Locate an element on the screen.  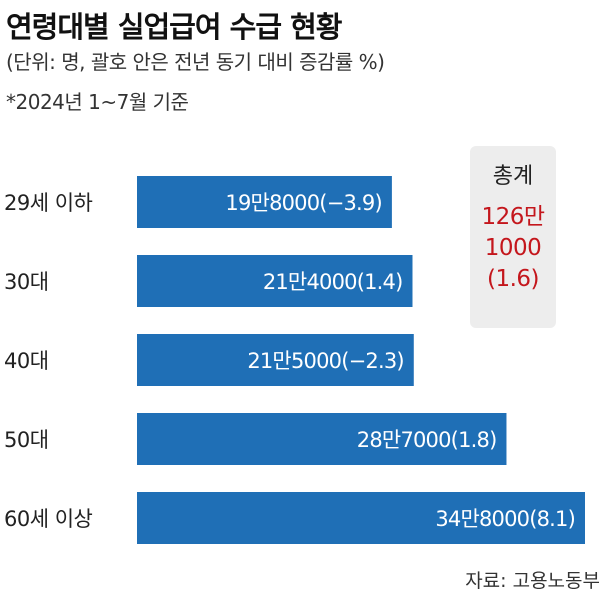
category-label: 30대 is located at coordinates (26, 282).